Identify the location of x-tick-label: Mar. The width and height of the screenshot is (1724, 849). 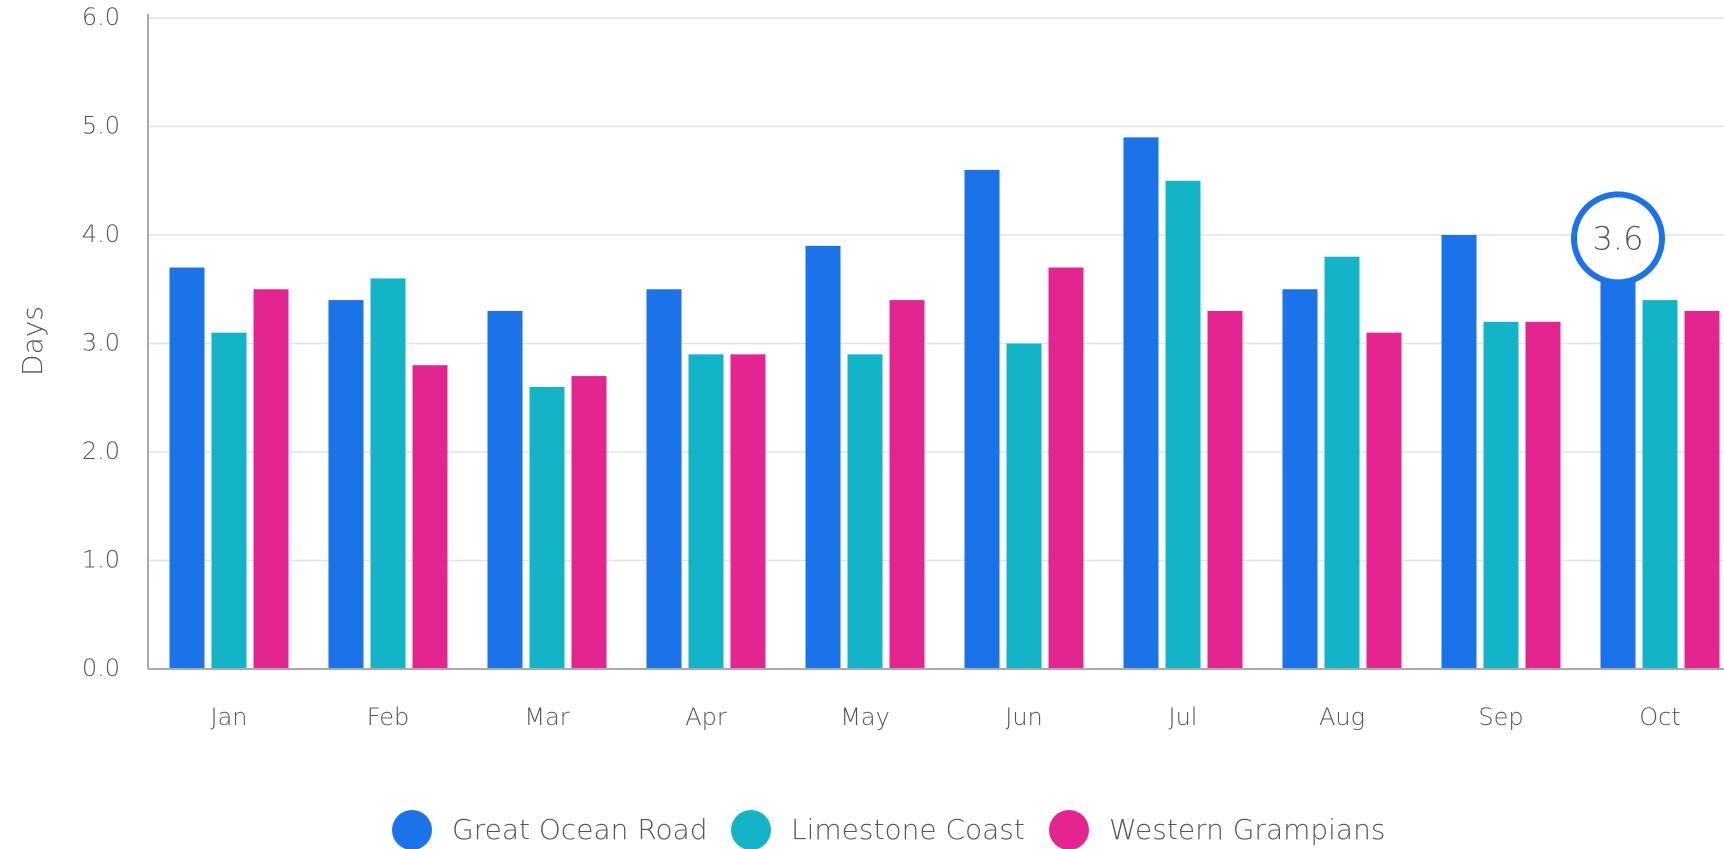
(546, 717).